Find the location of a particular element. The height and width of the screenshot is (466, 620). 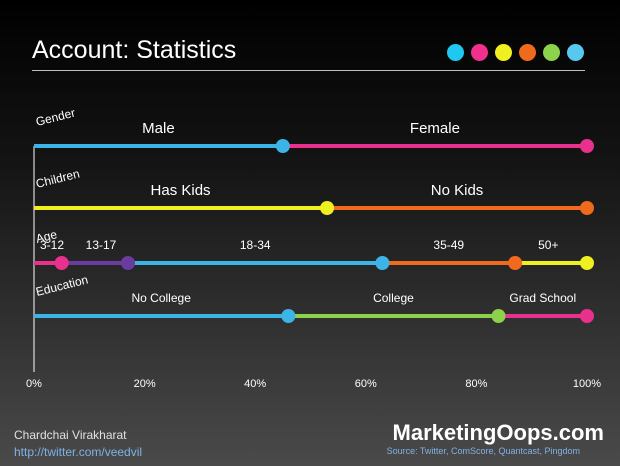

x-tick-label: 60% is located at coordinates (366, 384).